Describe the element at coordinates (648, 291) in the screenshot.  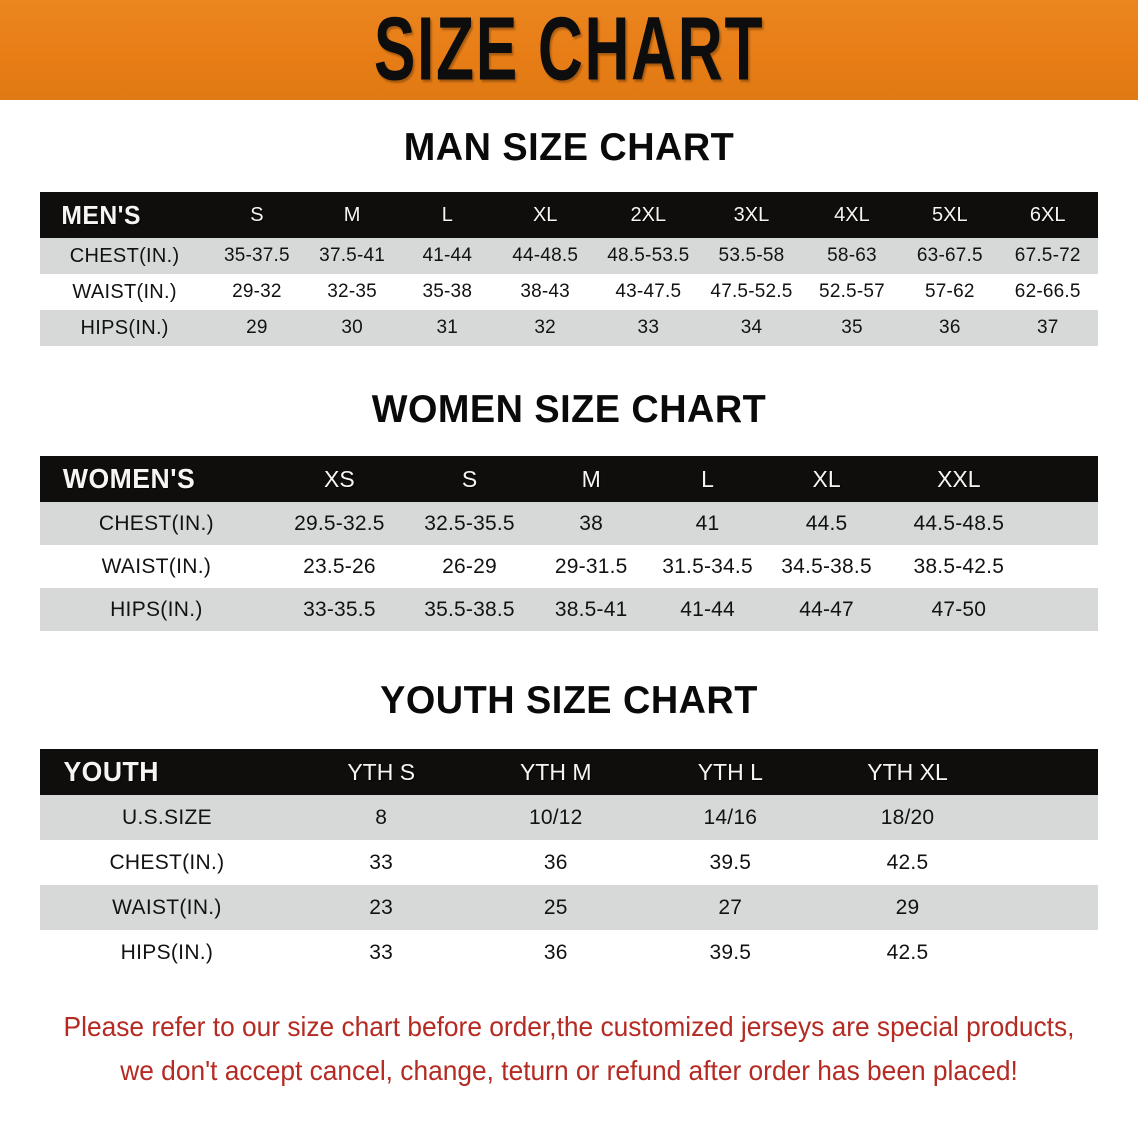
I see `man-waist-2xl: 43-47.5` at that location.